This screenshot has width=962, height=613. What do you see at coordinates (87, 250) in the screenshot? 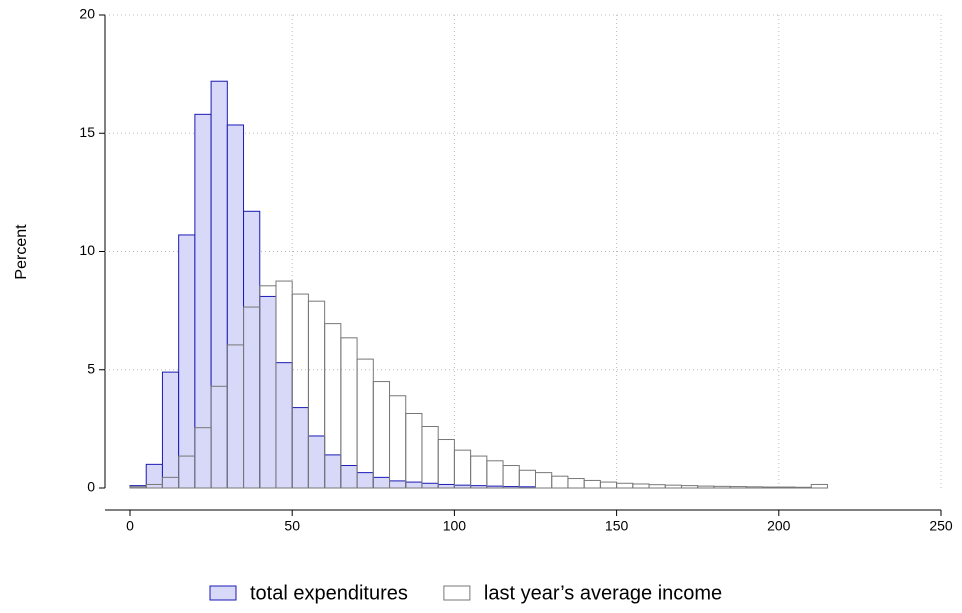
I see `y-tick-label: 10` at bounding box center [87, 250].